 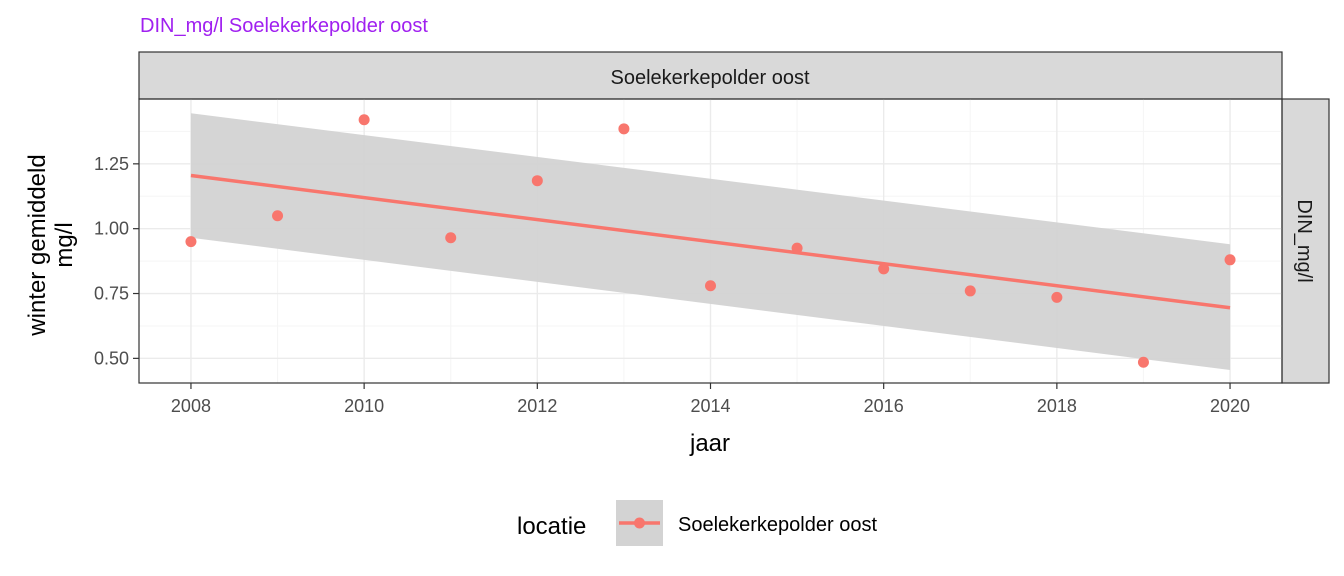 I want to click on legend: locatie Soelekerkepolder oost, so click(x=697, y=523).